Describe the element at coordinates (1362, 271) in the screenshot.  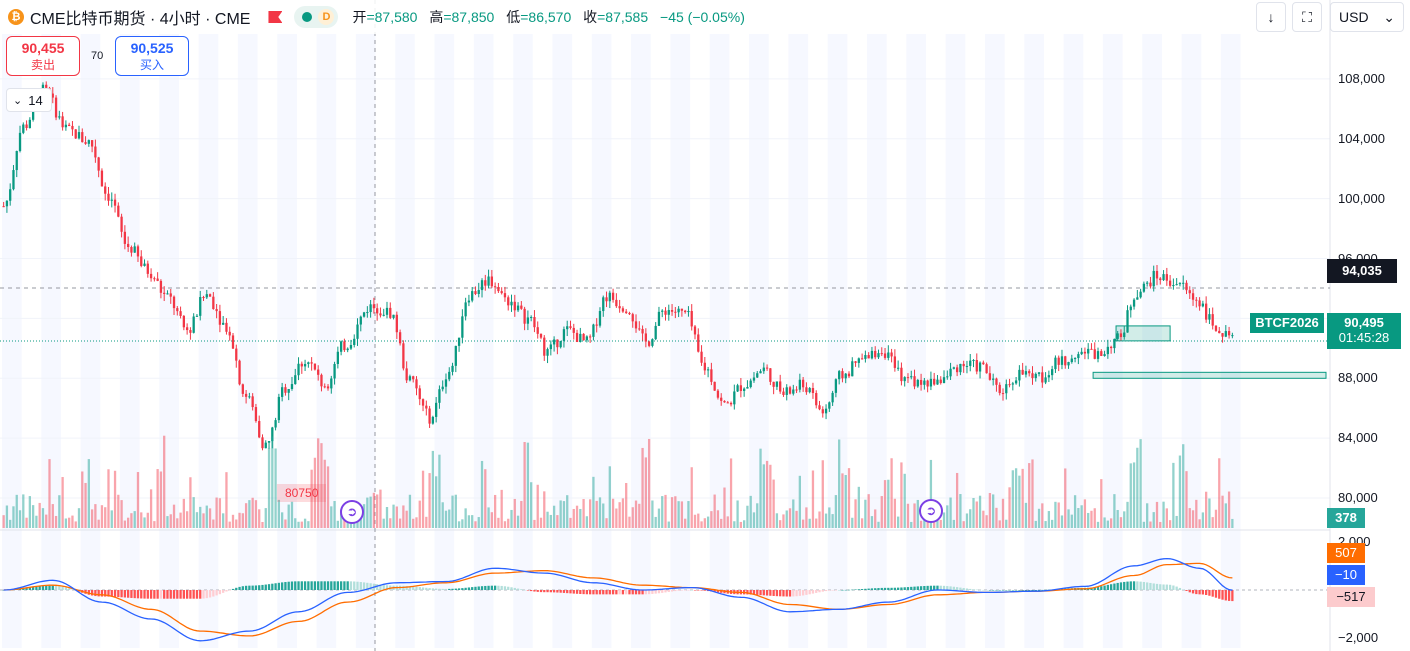
I see `crosshair-price-label: 94,035` at that location.